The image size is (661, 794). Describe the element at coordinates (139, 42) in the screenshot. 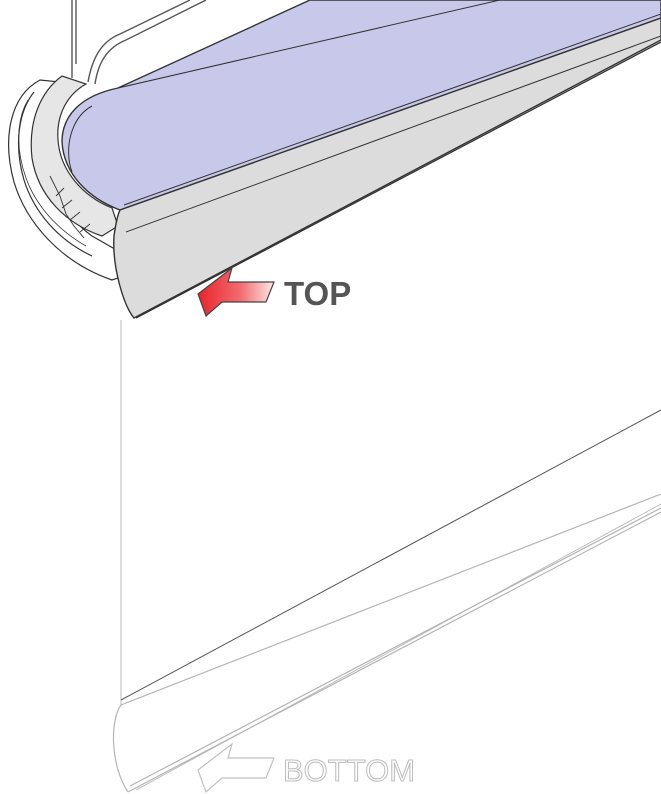

I see `pull-cord` at that location.